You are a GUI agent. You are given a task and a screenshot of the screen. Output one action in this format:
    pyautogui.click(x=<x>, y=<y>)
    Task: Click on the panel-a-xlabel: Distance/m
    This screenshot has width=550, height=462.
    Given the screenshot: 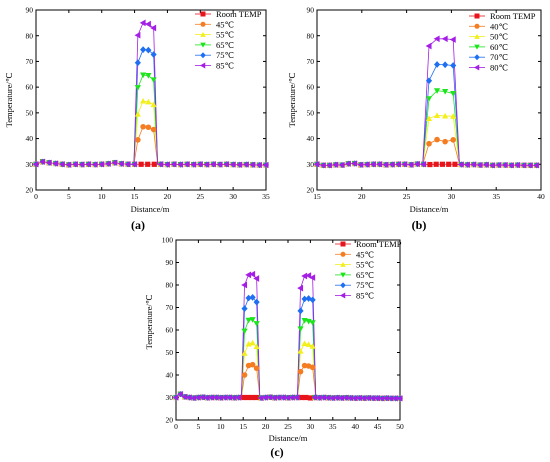 What is the action you would take?
    pyautogui.click(x=150, y=209)
    